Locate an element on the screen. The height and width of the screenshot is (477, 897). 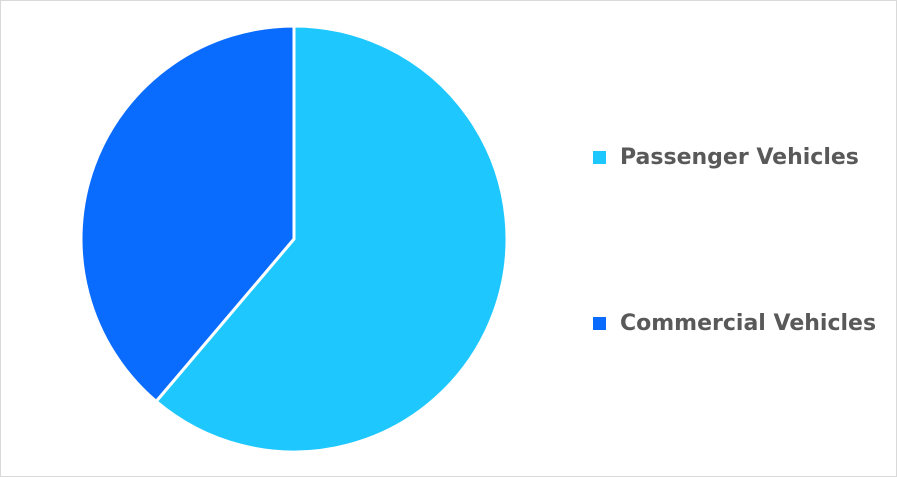
legend-item-commercial-vehicles: Commercial Vehicles is located at coordinates (734, 323).